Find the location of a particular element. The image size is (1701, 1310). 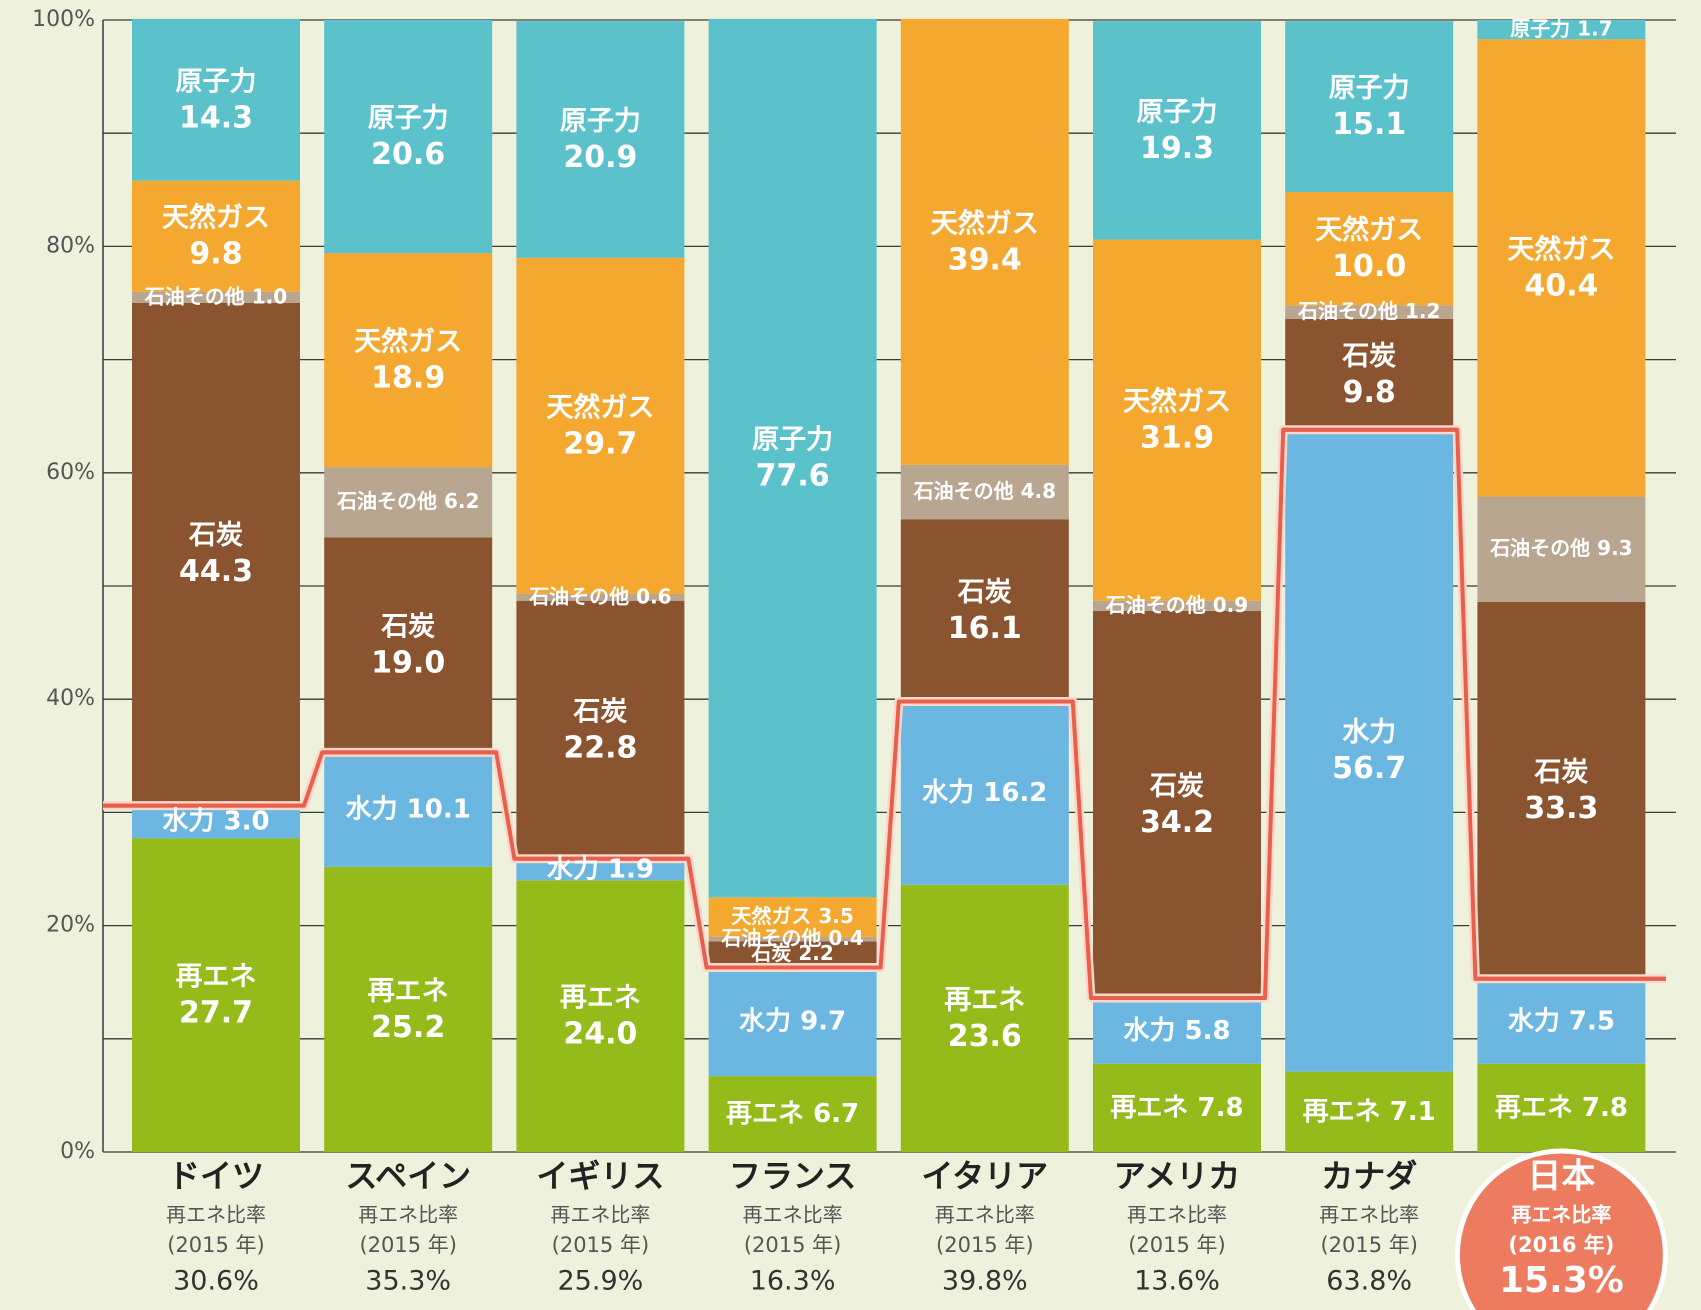

segment-label-value: 19.0 is located at coordinates (408, 662).